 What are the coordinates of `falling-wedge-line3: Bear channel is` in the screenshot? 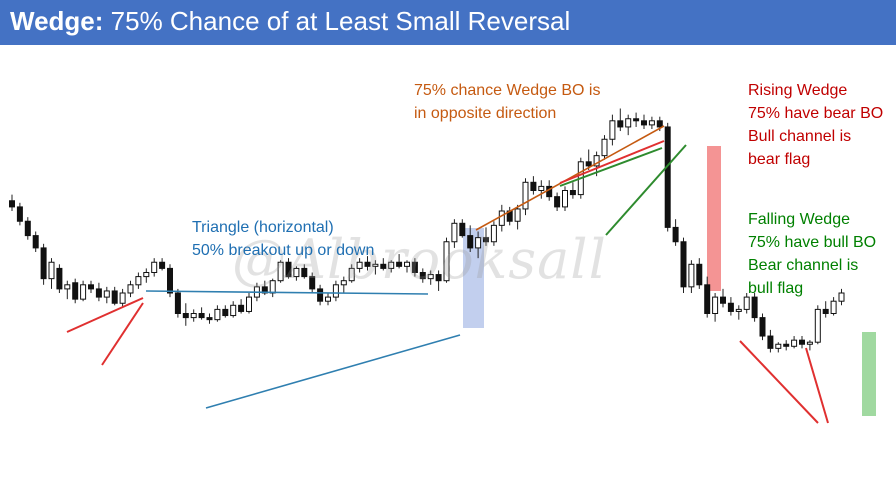 It's located at (803, 265).